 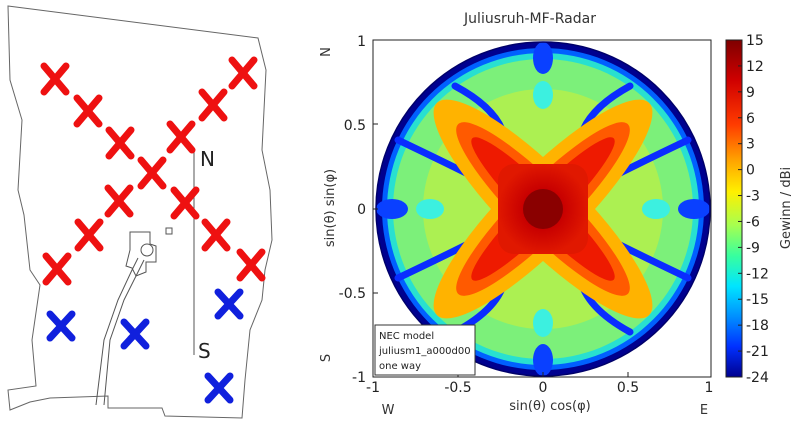 I want to click on colorbar, so click(x=734, y=208).